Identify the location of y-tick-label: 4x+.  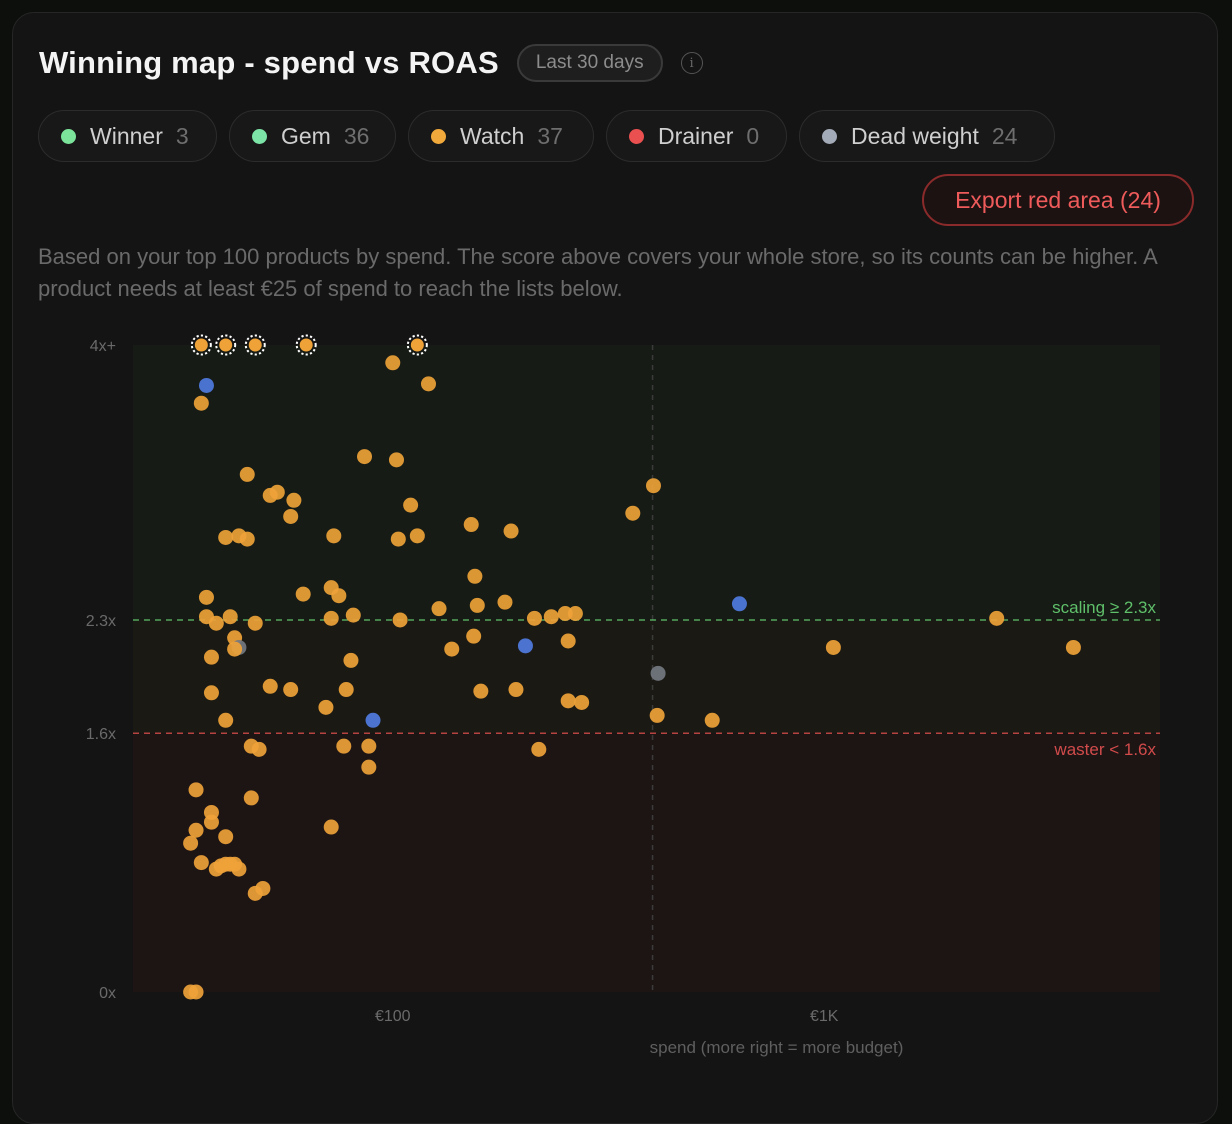
(103, 346).